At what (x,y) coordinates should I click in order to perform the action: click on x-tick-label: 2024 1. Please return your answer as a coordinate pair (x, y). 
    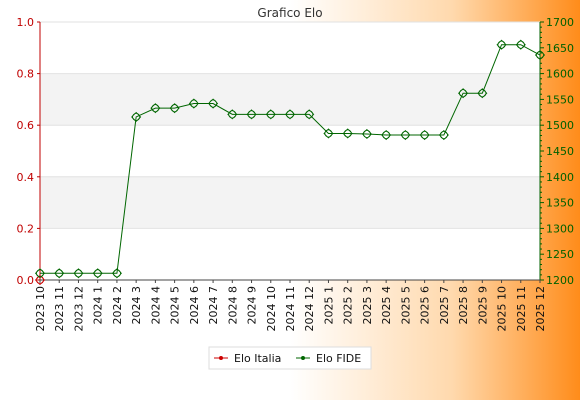
    Looking at the image, I should click on (98, 305).